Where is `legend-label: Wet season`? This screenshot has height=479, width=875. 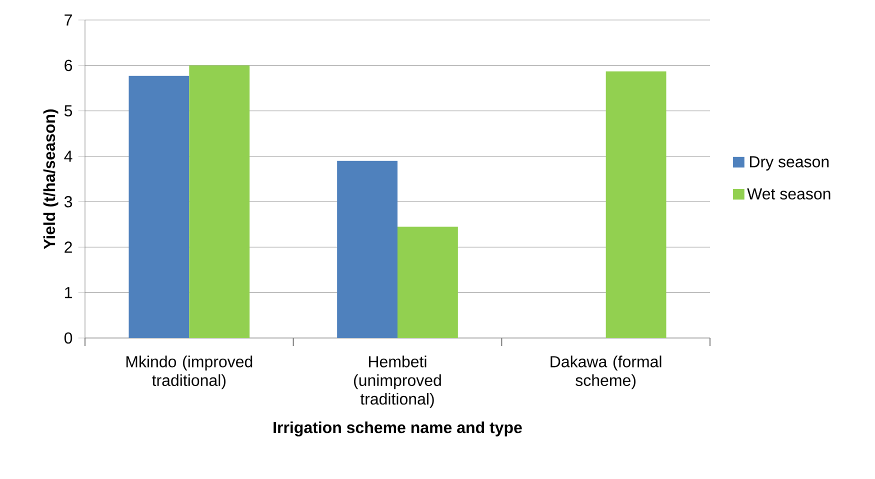
legend-label: Wet season is located at coordinates (788, 194).